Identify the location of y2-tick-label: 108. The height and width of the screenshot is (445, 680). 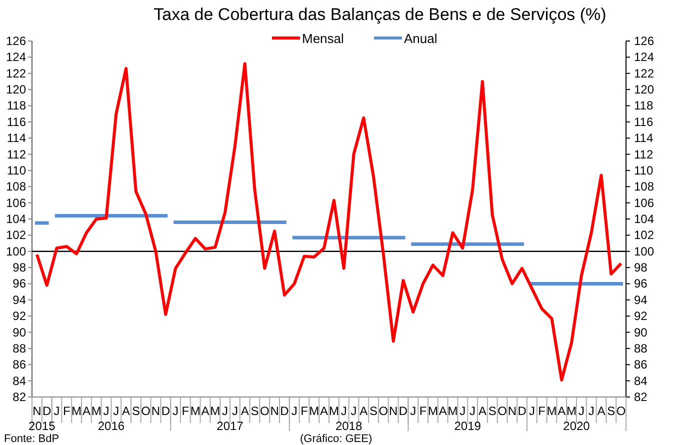
(644, 187).